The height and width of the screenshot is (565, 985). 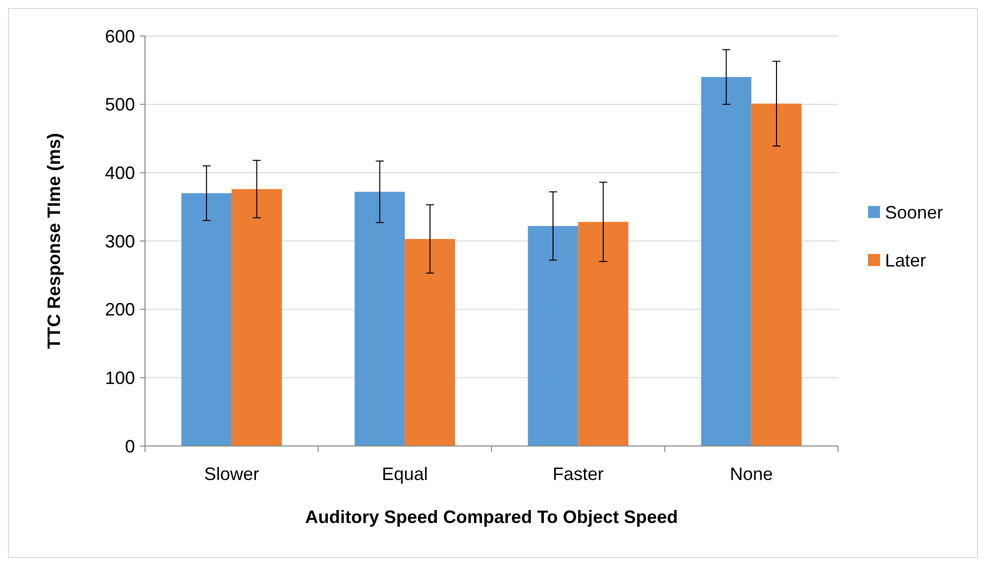 I want to click on y-tick-label: 100, so click(x=119, y=378).